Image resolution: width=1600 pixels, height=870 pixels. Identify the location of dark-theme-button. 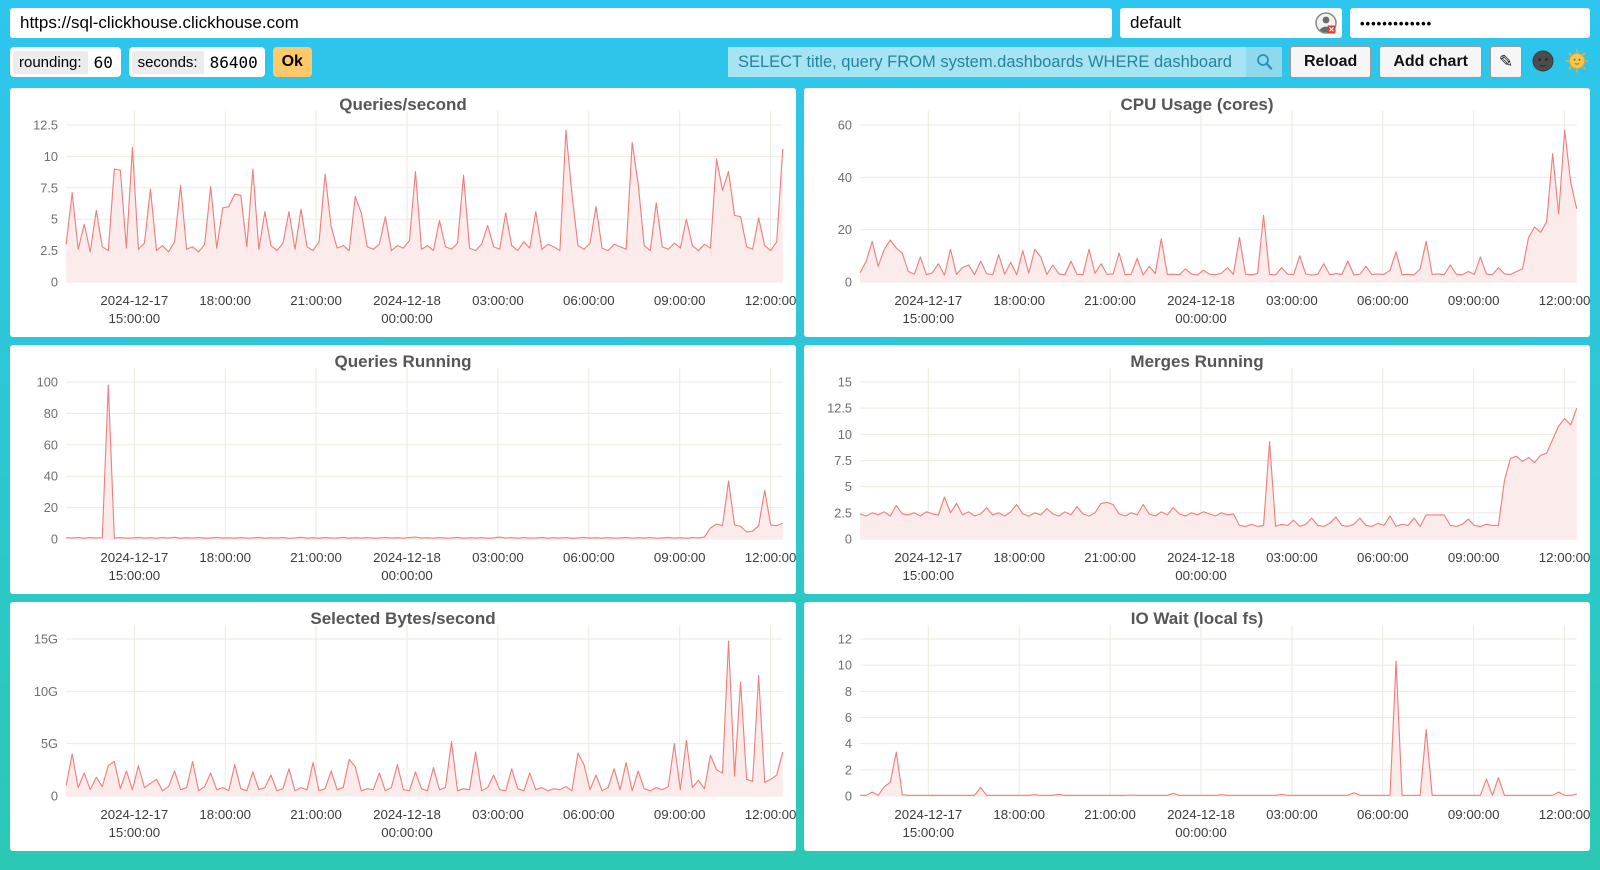
(1543, 62).